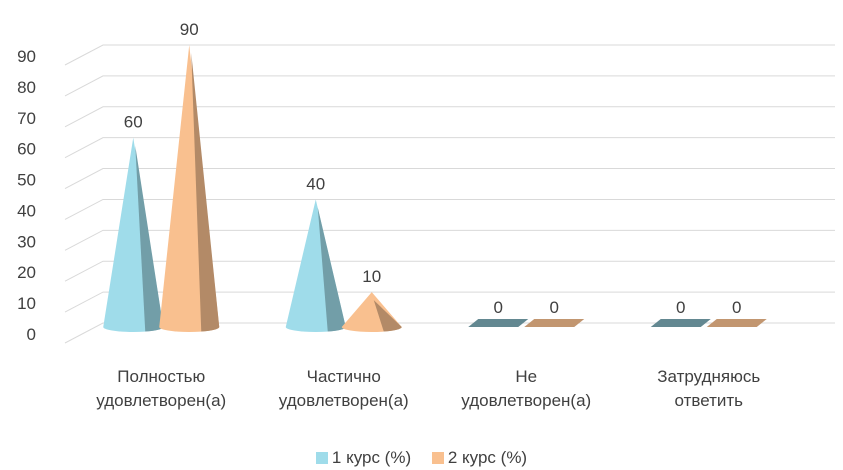 The image size is (843, 470). I want to click on legend-item-series-2: 2 курс (%), so click(479, 458).